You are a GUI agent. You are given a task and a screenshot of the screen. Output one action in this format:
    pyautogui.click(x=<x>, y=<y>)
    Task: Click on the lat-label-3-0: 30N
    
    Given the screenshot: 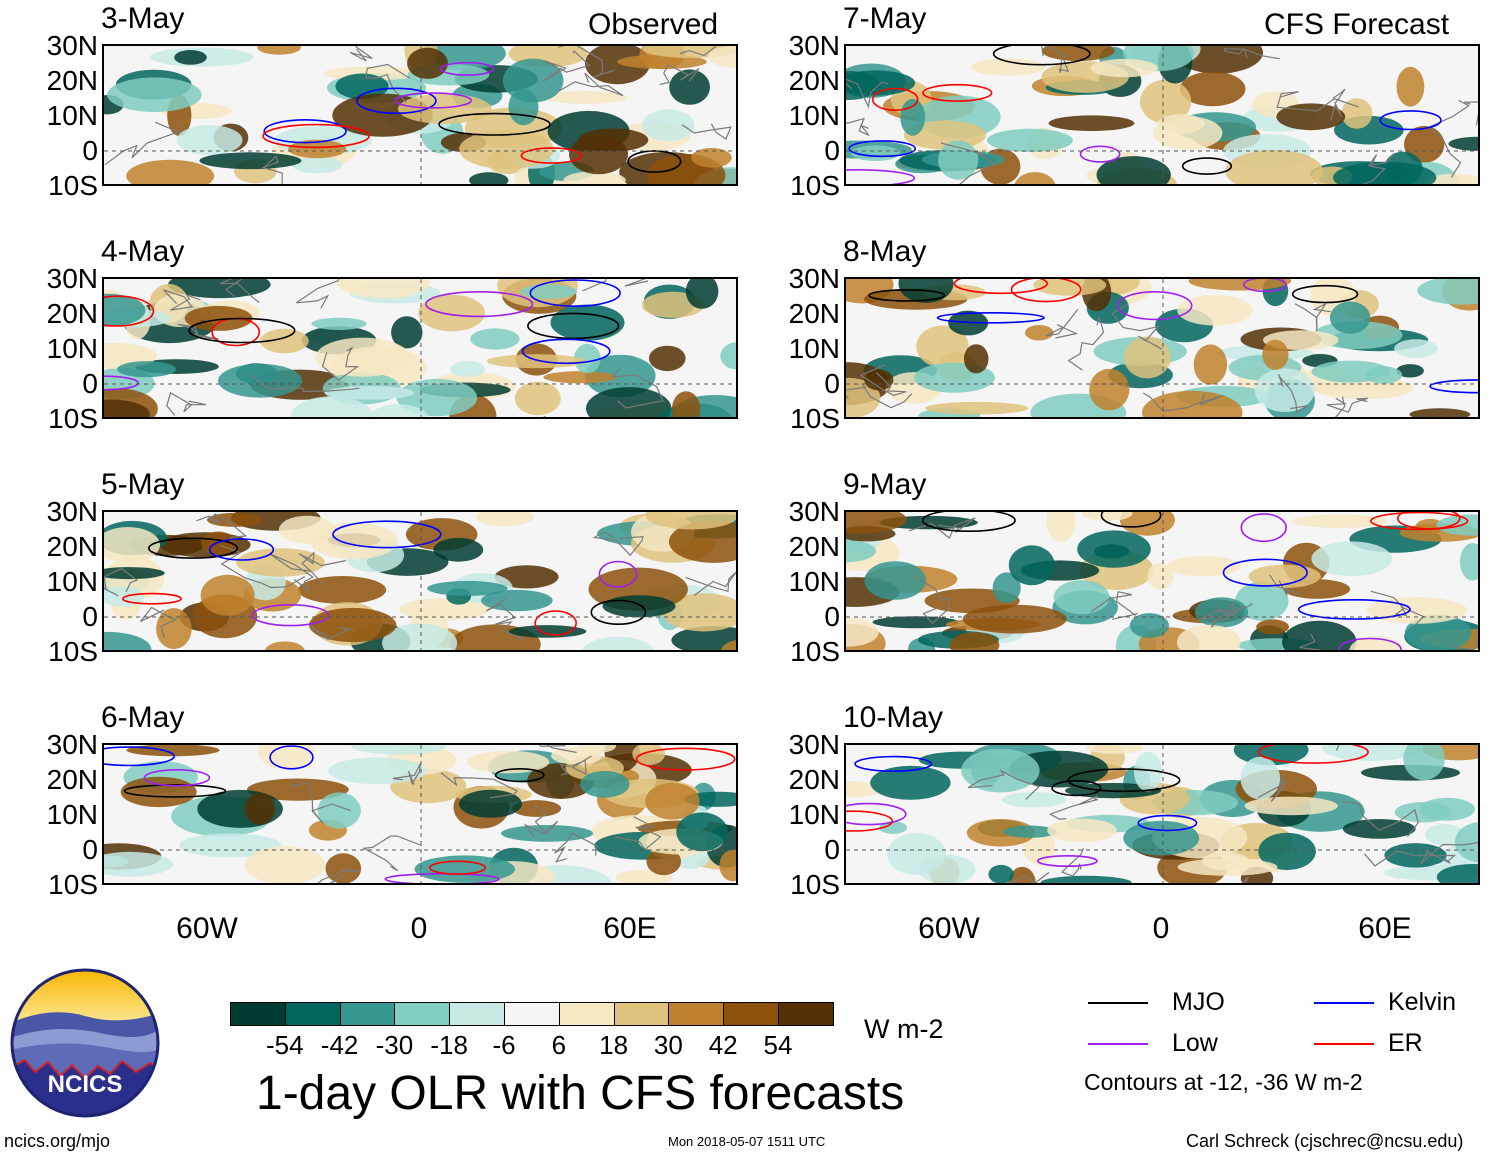 What is the action you would take?
    pyautogui.click(x=72, y=511)
    